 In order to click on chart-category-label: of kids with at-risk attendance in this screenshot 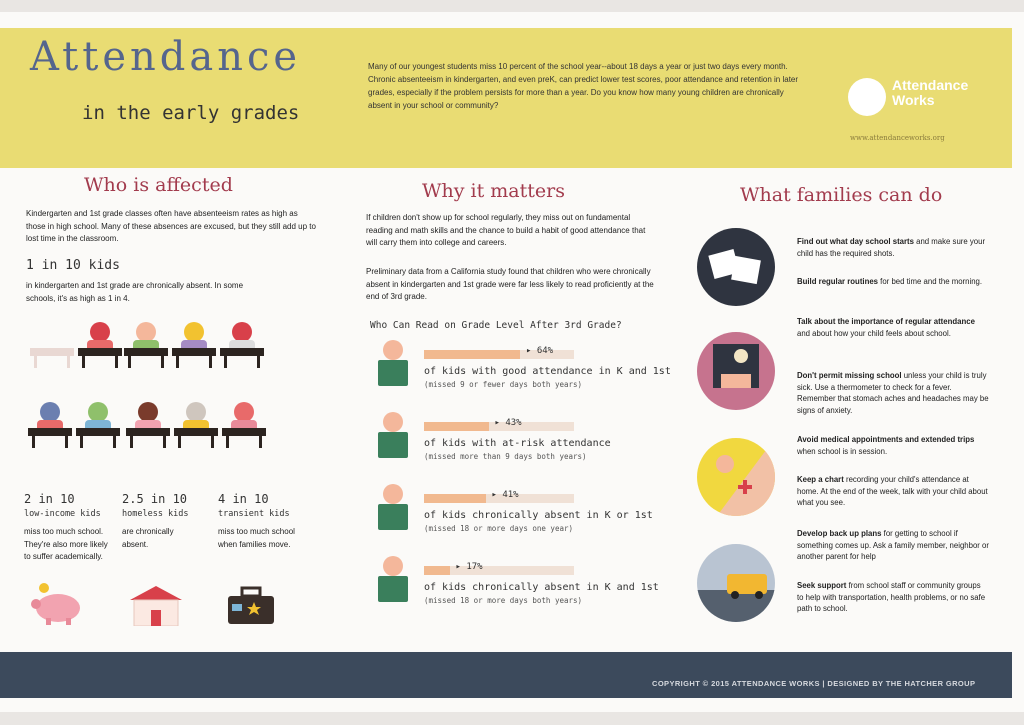, I will do `click(517, 443)`.